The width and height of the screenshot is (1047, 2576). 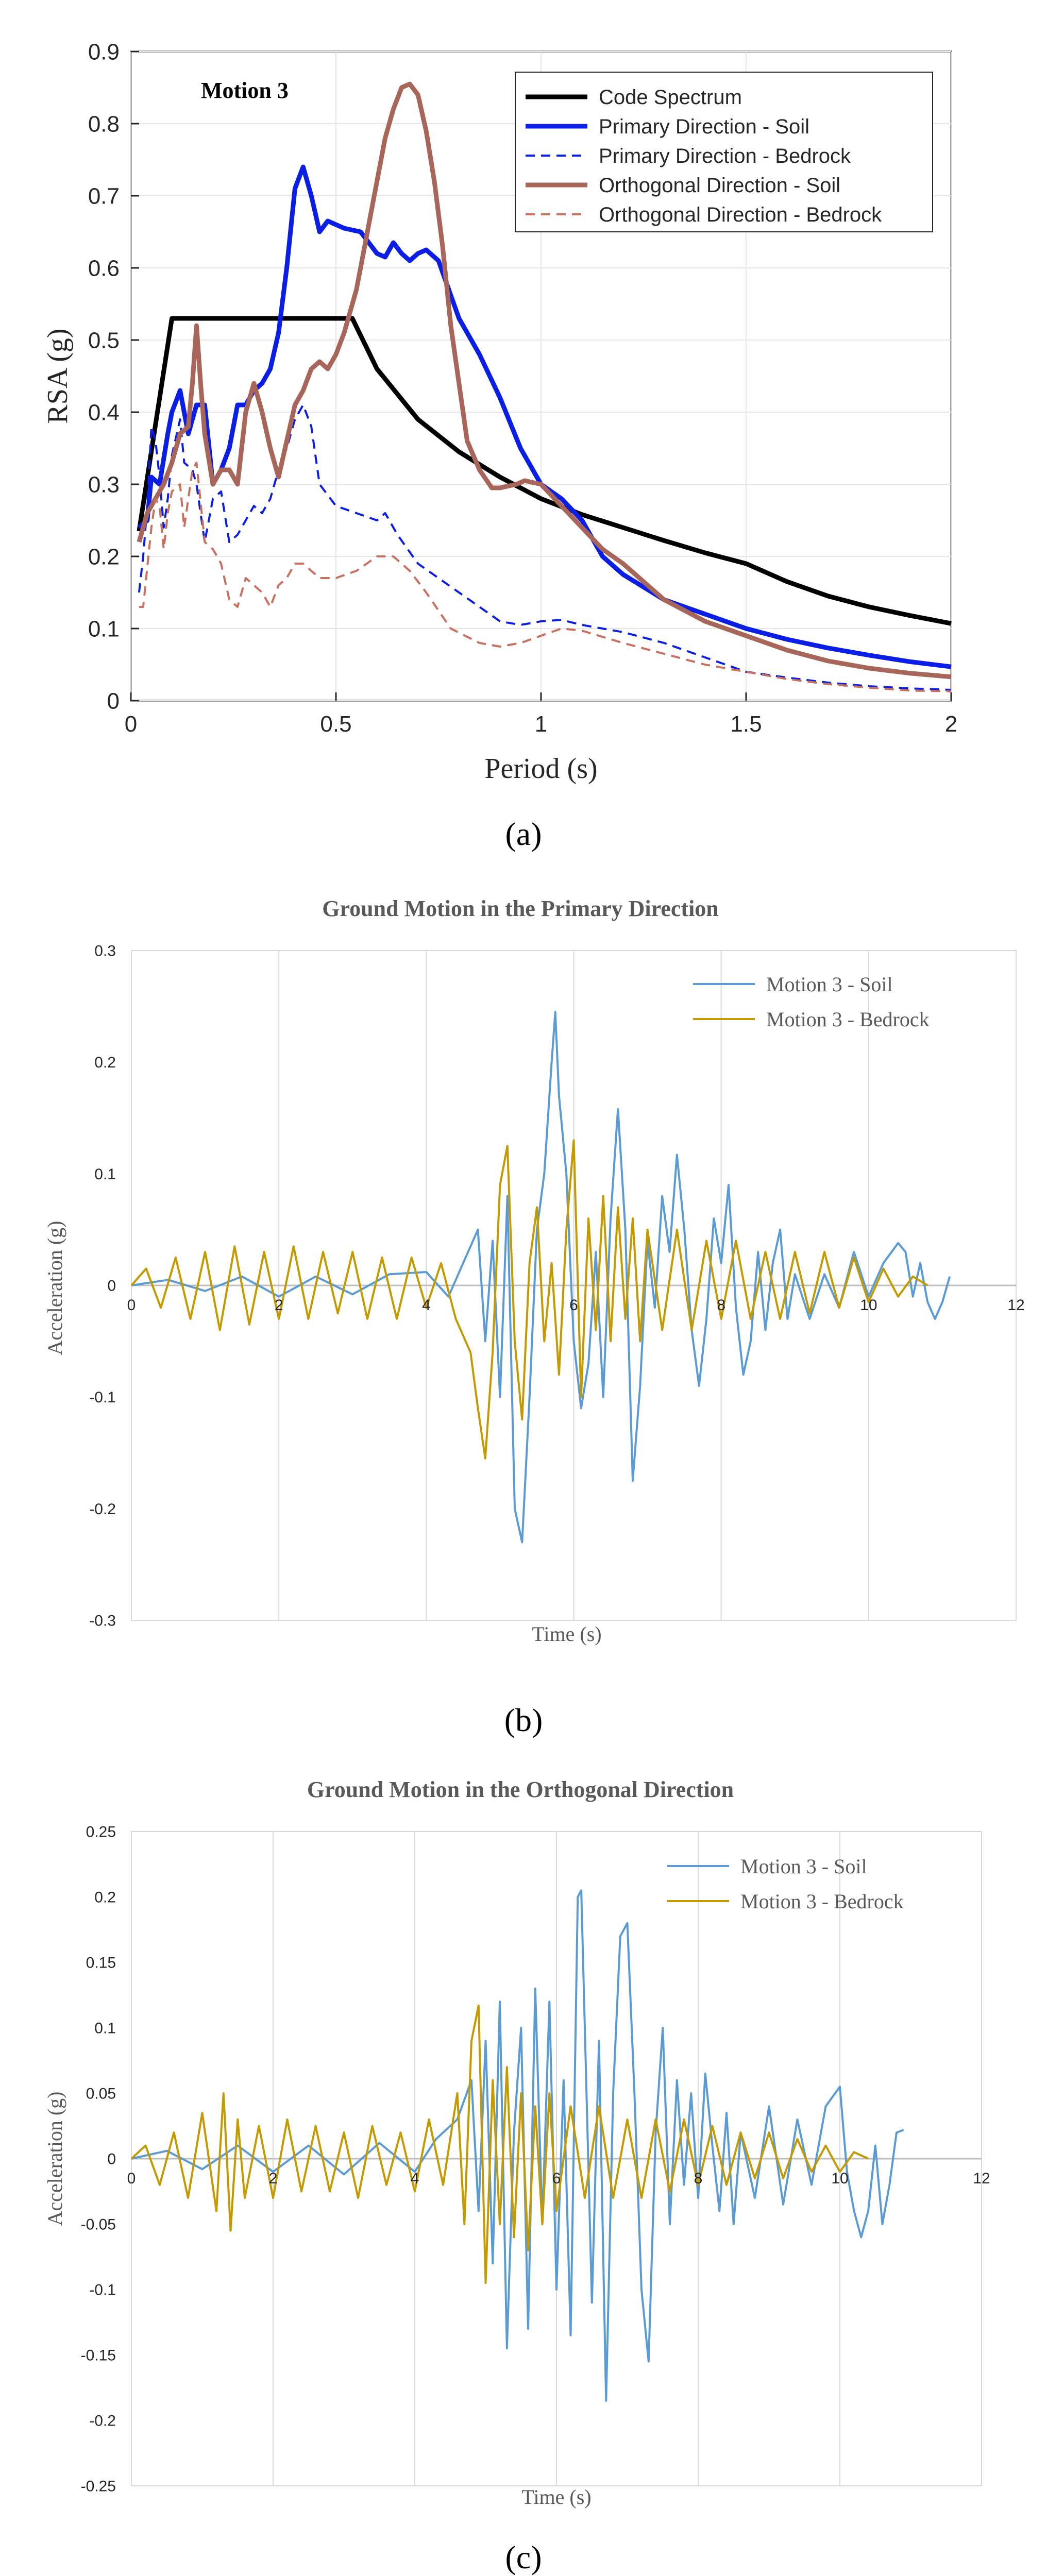 What do you see at coordinates (104, 340) in the screenshot?
I see `a-ytick-label: 0.5` at bounding box center [104, 340].